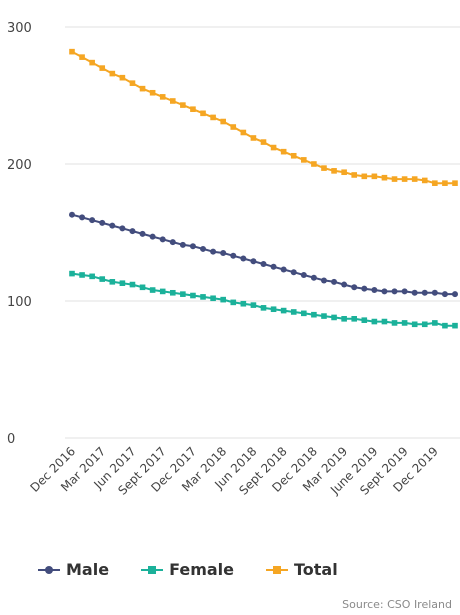  I want to click on legend-item-total: Total, so click(302, 569).